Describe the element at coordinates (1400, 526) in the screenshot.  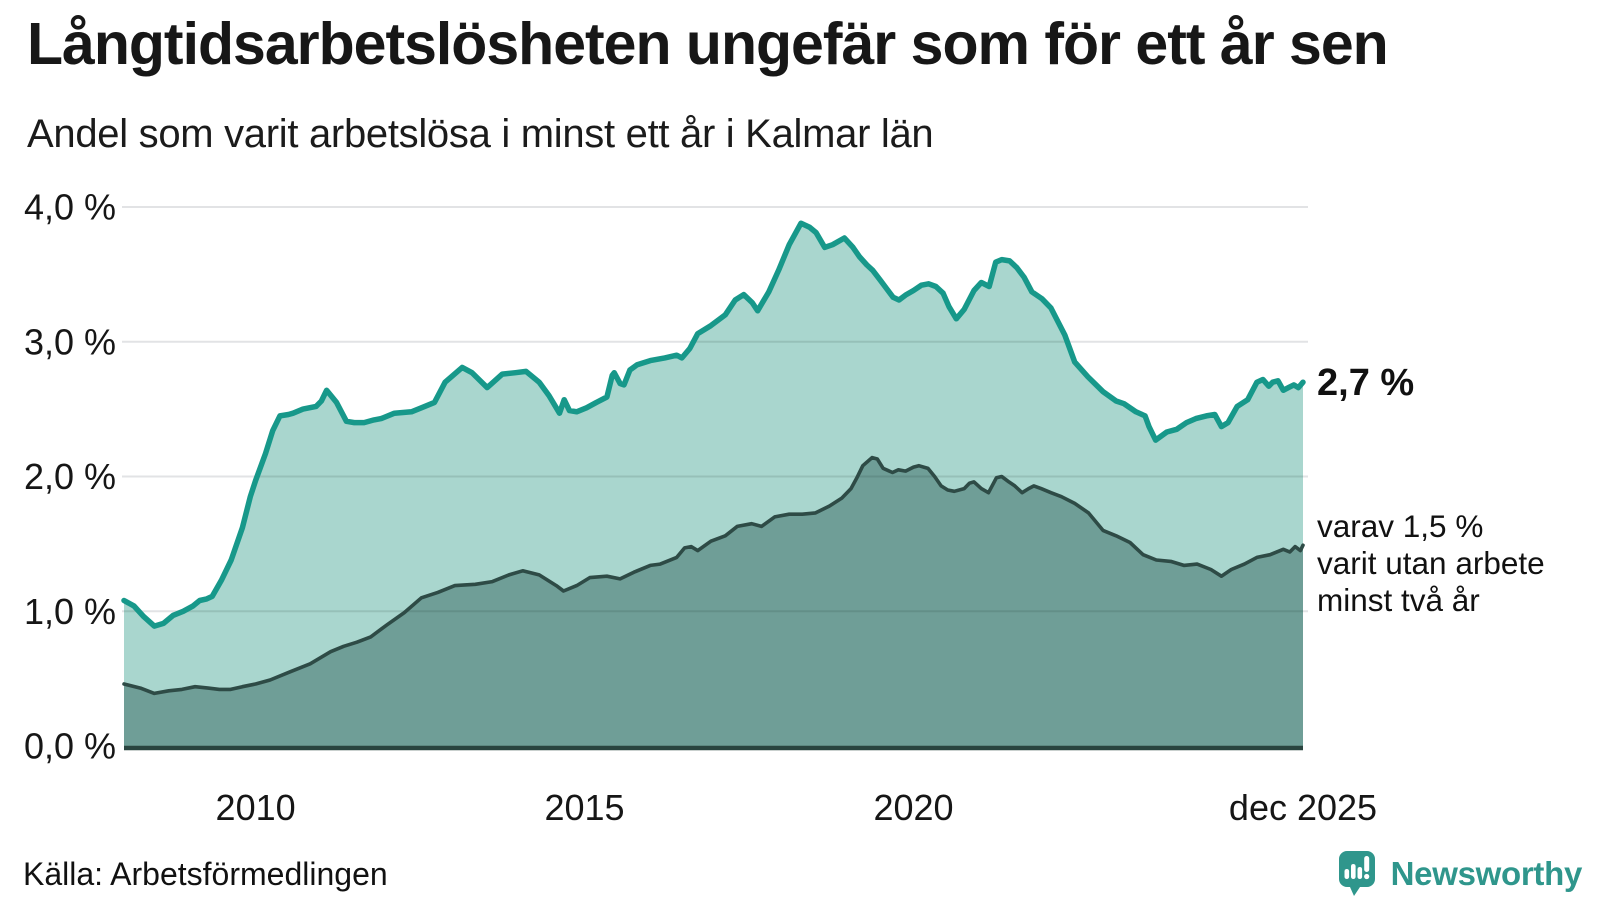
I see `note-line: varav 1,5 %` at that location.